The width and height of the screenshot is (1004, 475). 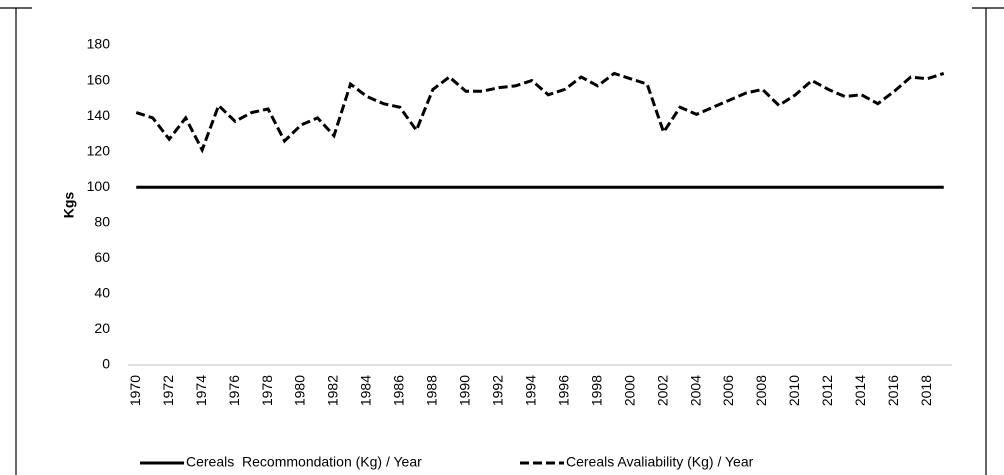 I want to click on y-tick-label: 120, so click(x=99, y=150).